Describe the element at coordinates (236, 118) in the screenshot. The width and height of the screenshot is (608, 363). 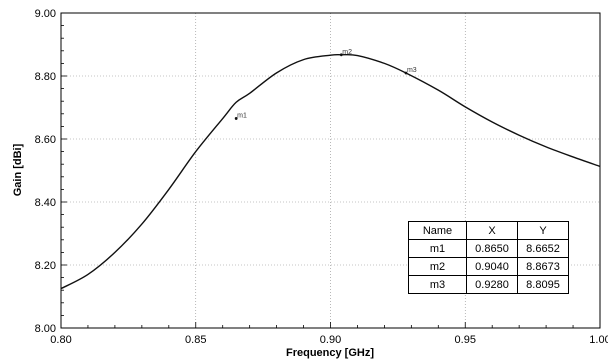
I see `marker-point-m1` at that location.